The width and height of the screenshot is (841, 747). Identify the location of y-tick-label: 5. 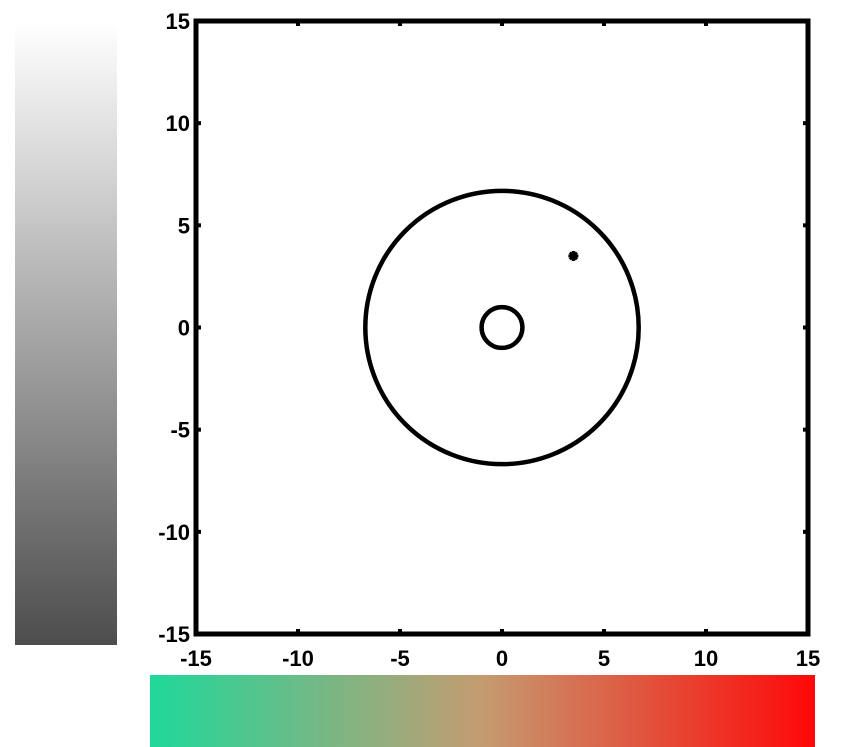
(184, 225).